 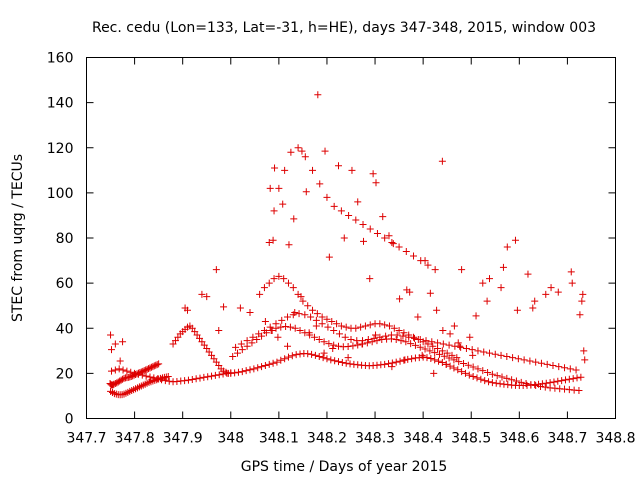 I want to click on y-tick-label: 140, so click(x=60, y=104).